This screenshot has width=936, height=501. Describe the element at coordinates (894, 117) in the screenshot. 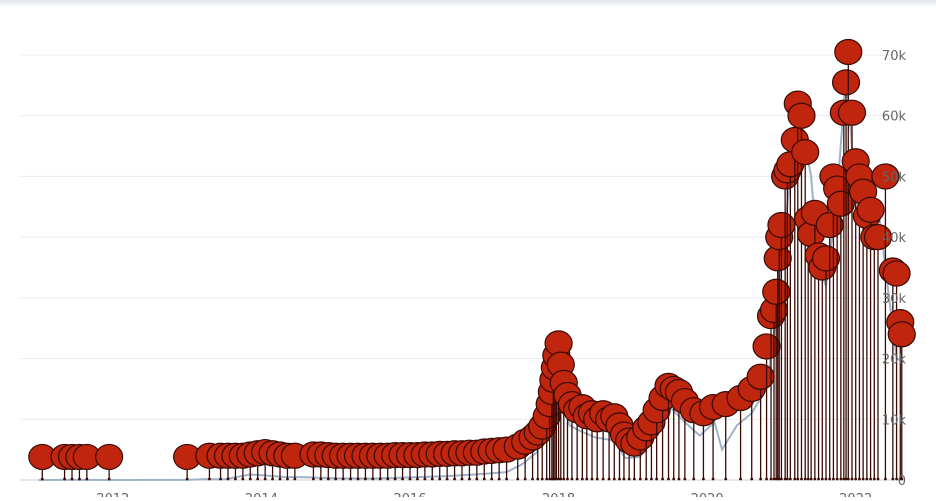

I see `y-tick-label: 60k` at that location.